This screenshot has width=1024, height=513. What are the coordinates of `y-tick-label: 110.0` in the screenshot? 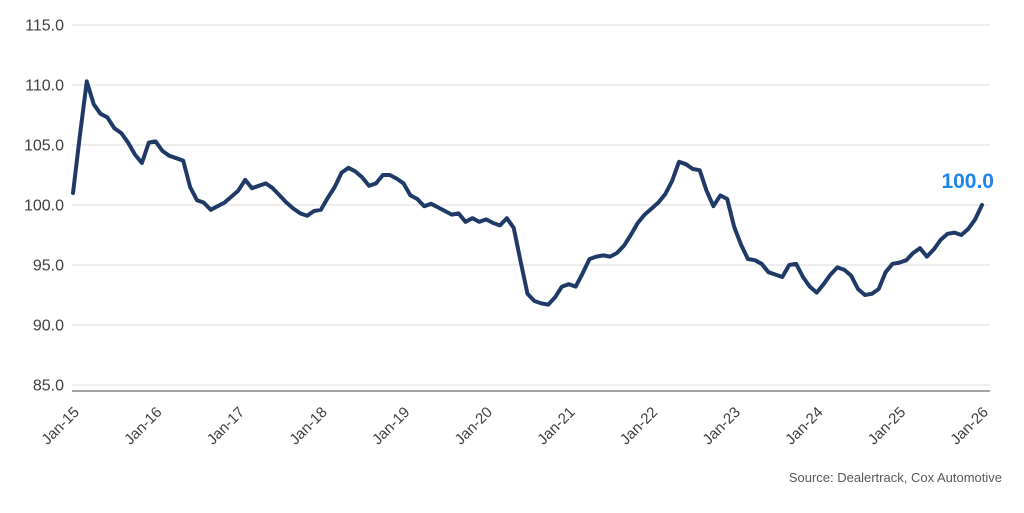 It's located at (44, 86).